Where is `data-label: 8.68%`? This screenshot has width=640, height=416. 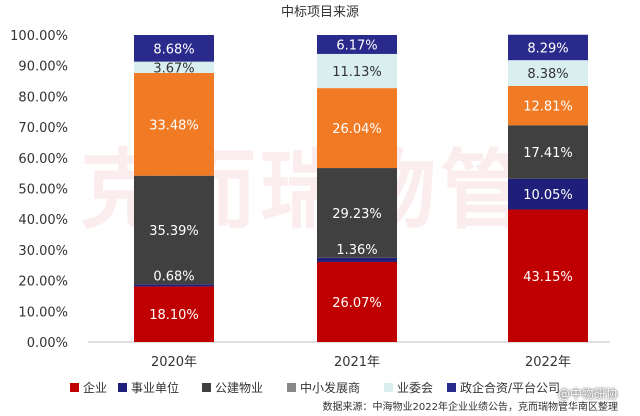 data-label: 8.68% is located at coordinates (173, 49).